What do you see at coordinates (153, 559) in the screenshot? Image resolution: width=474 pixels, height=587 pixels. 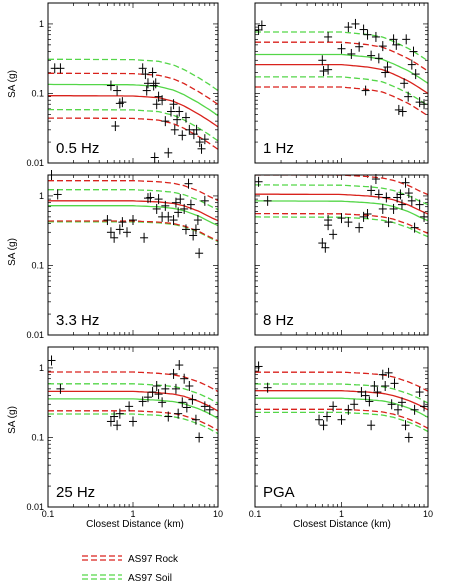 I see `legend-rock-label: AS97 Rock` at bounding box center [153, 559].